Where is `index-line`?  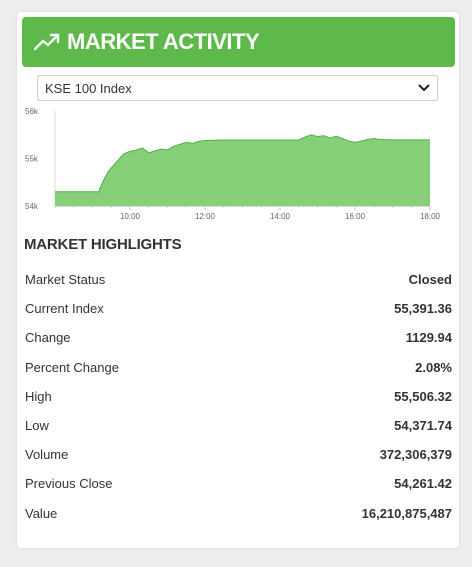 index-line is located at coordinates (242, 163).